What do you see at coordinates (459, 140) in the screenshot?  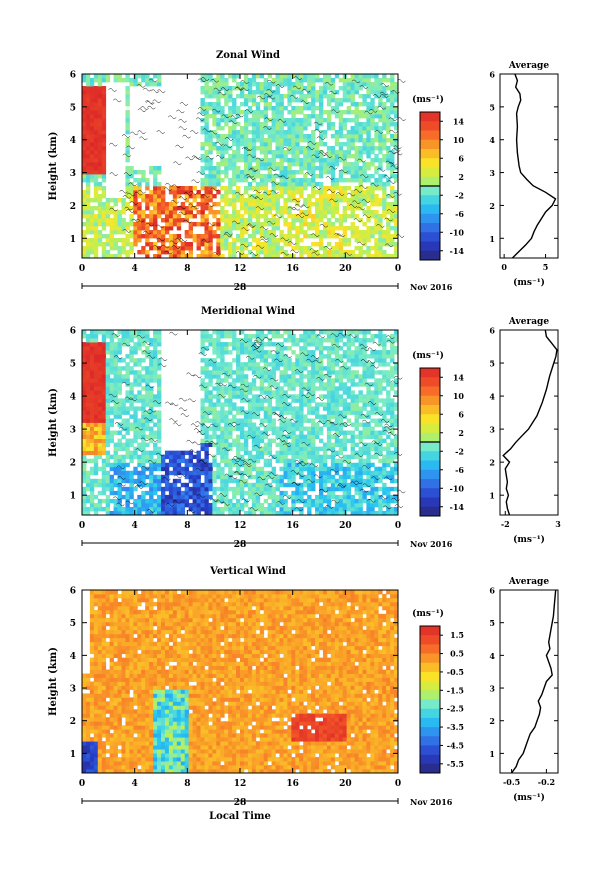 I see `colorbar-tick-label: 10` at bounding box center [459, 140].